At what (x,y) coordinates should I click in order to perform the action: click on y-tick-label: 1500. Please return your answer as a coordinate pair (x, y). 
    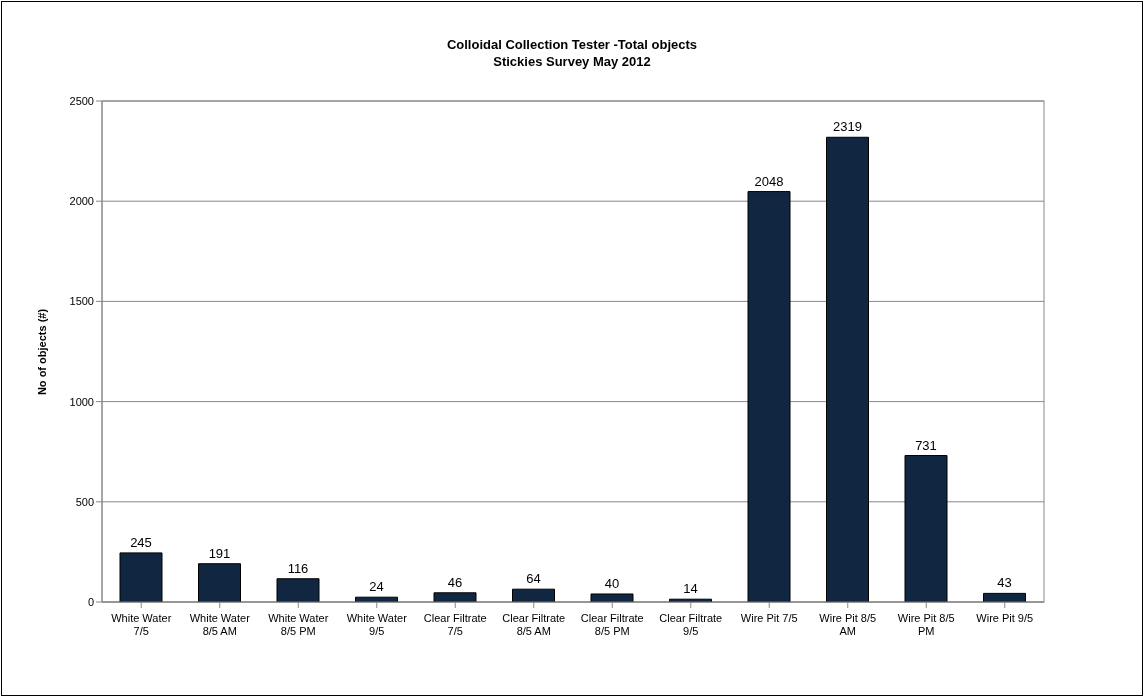
    Looking at the image, I should click on (81, 301).